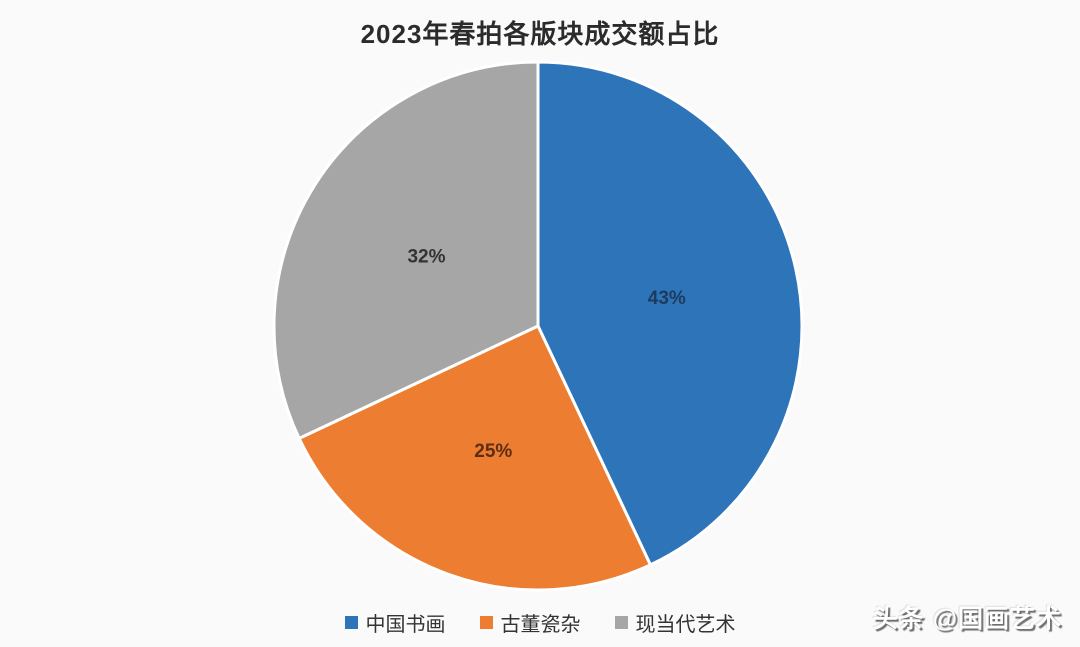  I want to click on data-label-2: 32%, so click(426, 256).